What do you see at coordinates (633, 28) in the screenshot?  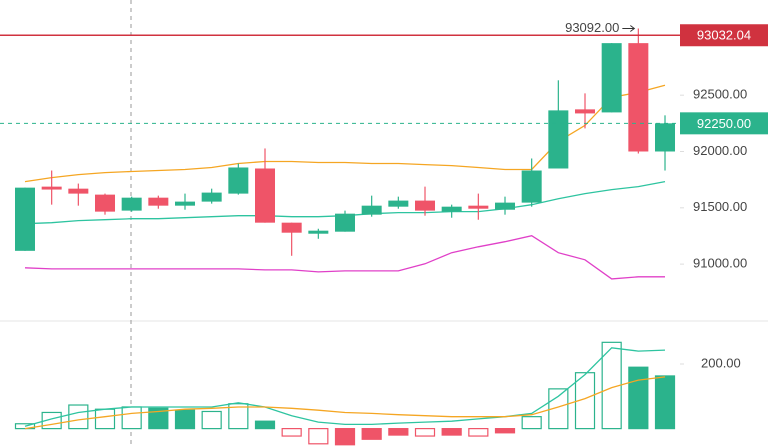 I see `max-arrow` at bounding box center [633, 28].